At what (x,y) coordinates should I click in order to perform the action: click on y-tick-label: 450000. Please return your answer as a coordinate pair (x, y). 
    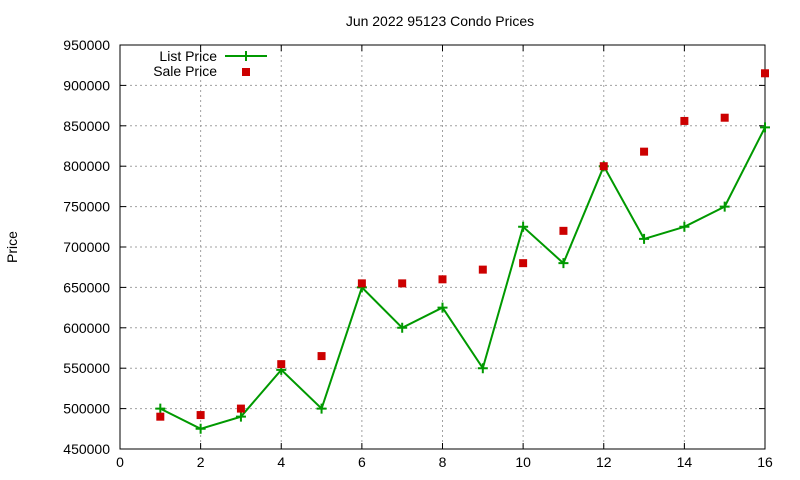
    Looking at the image, I should click on (86, 449).